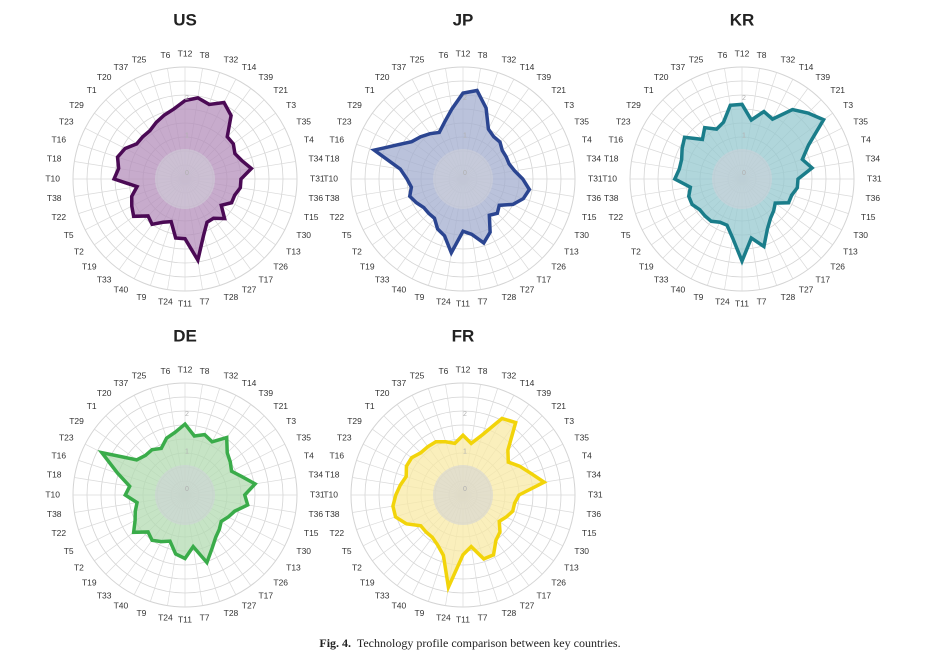 This screenshot has width=940, height=672. I want to click on category-label: T5, so click(347, 235).